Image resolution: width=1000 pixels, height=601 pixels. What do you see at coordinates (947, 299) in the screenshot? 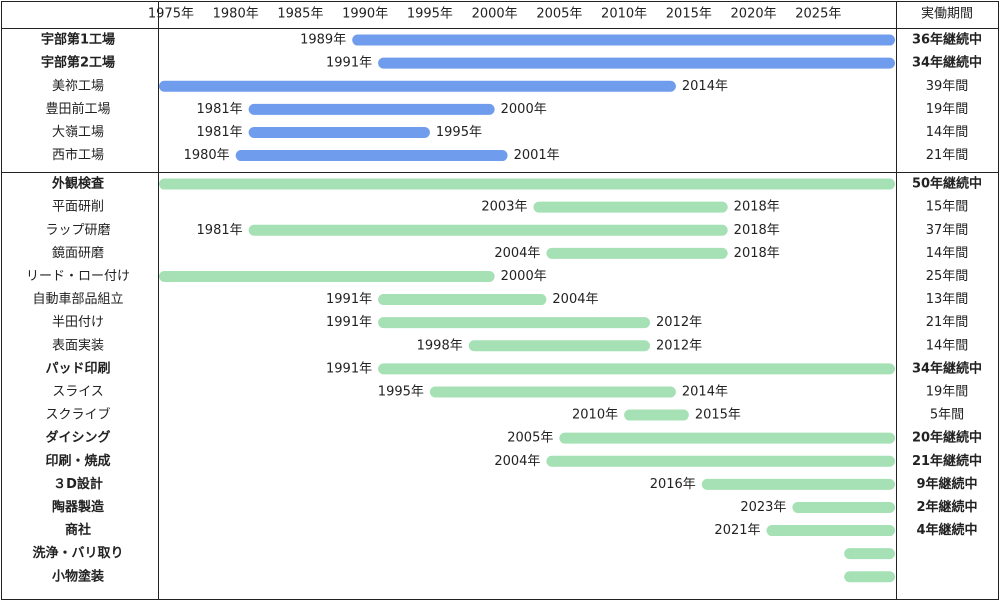
I see `duration-value: 13年間` at bounding box center [947, 299].